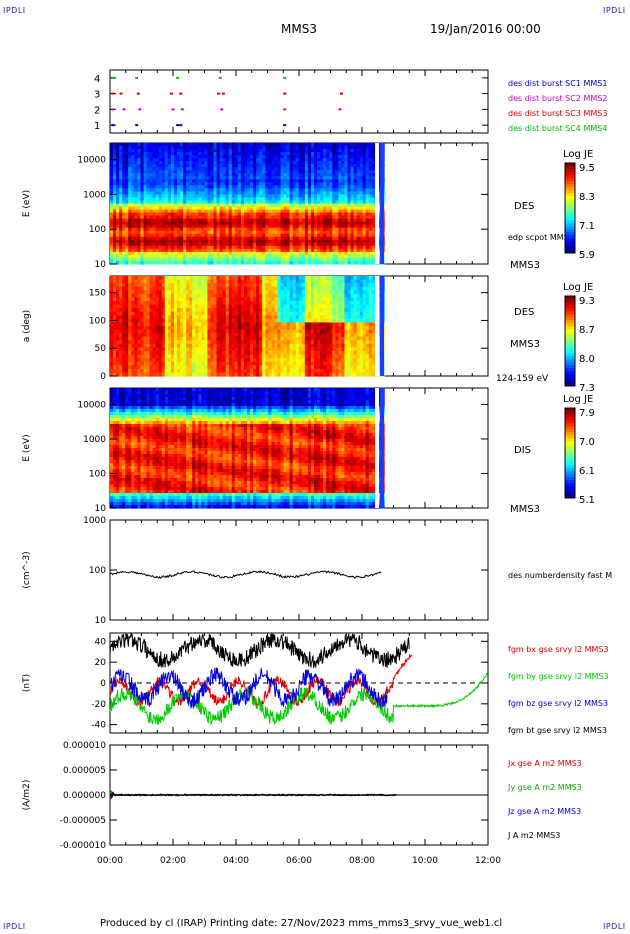 The width and height of the screenshot is (630, 934). I want to click on colorbar-tick-label: 8.7, so click(587, 330).